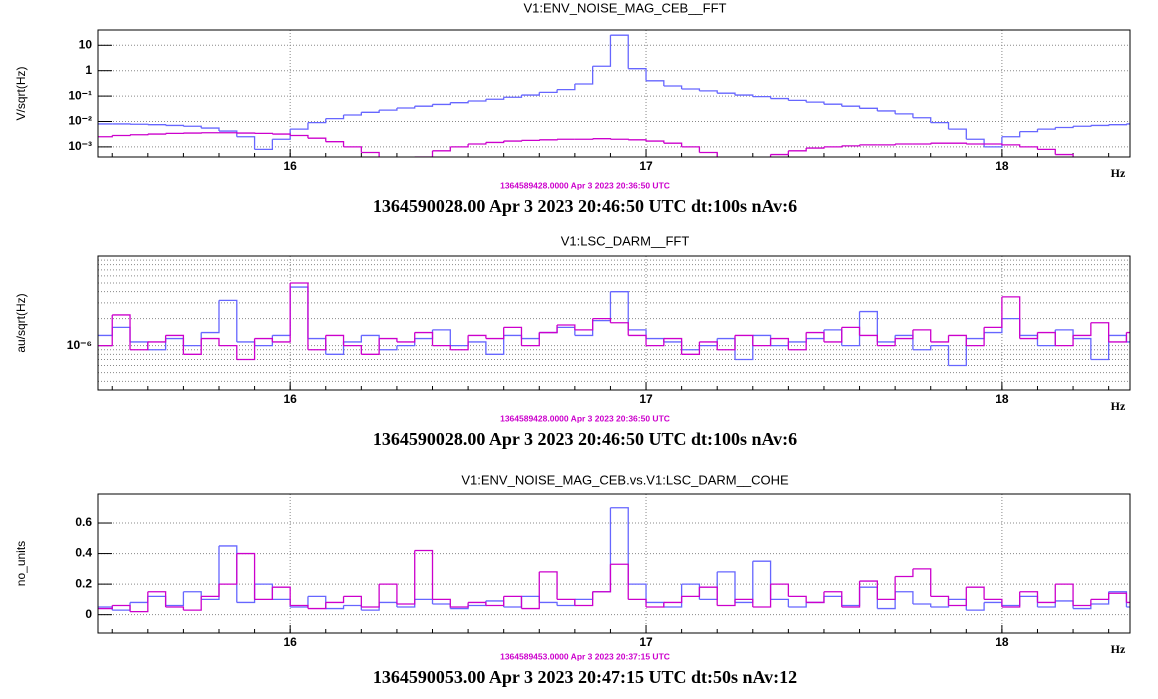 This screenshot has height=699, width=1158. Describe the element at coordinates (83, 522) in the screenshot. I see `y-tick-label: 0.6` at that location.